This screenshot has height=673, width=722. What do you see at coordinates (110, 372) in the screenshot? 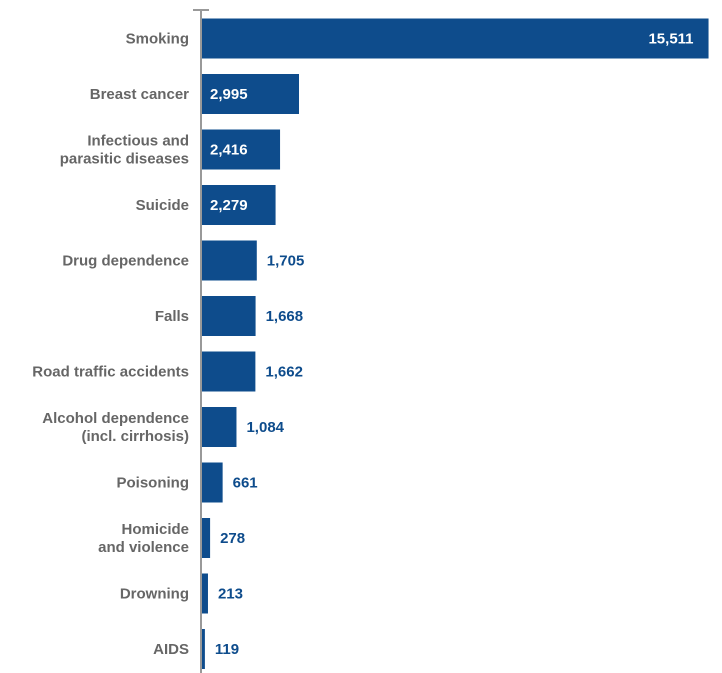
I see `category-label-6: Road traffic accidents` at bounding box center [110, 372].